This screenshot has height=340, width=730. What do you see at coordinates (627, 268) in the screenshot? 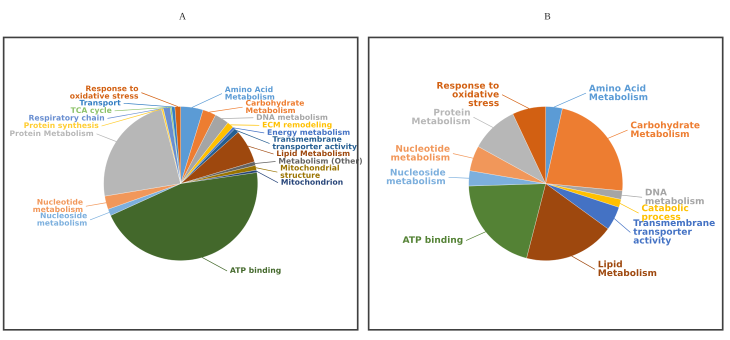
I see `slice-label: Lipid Metabolism` at bounding box center [627, 268].